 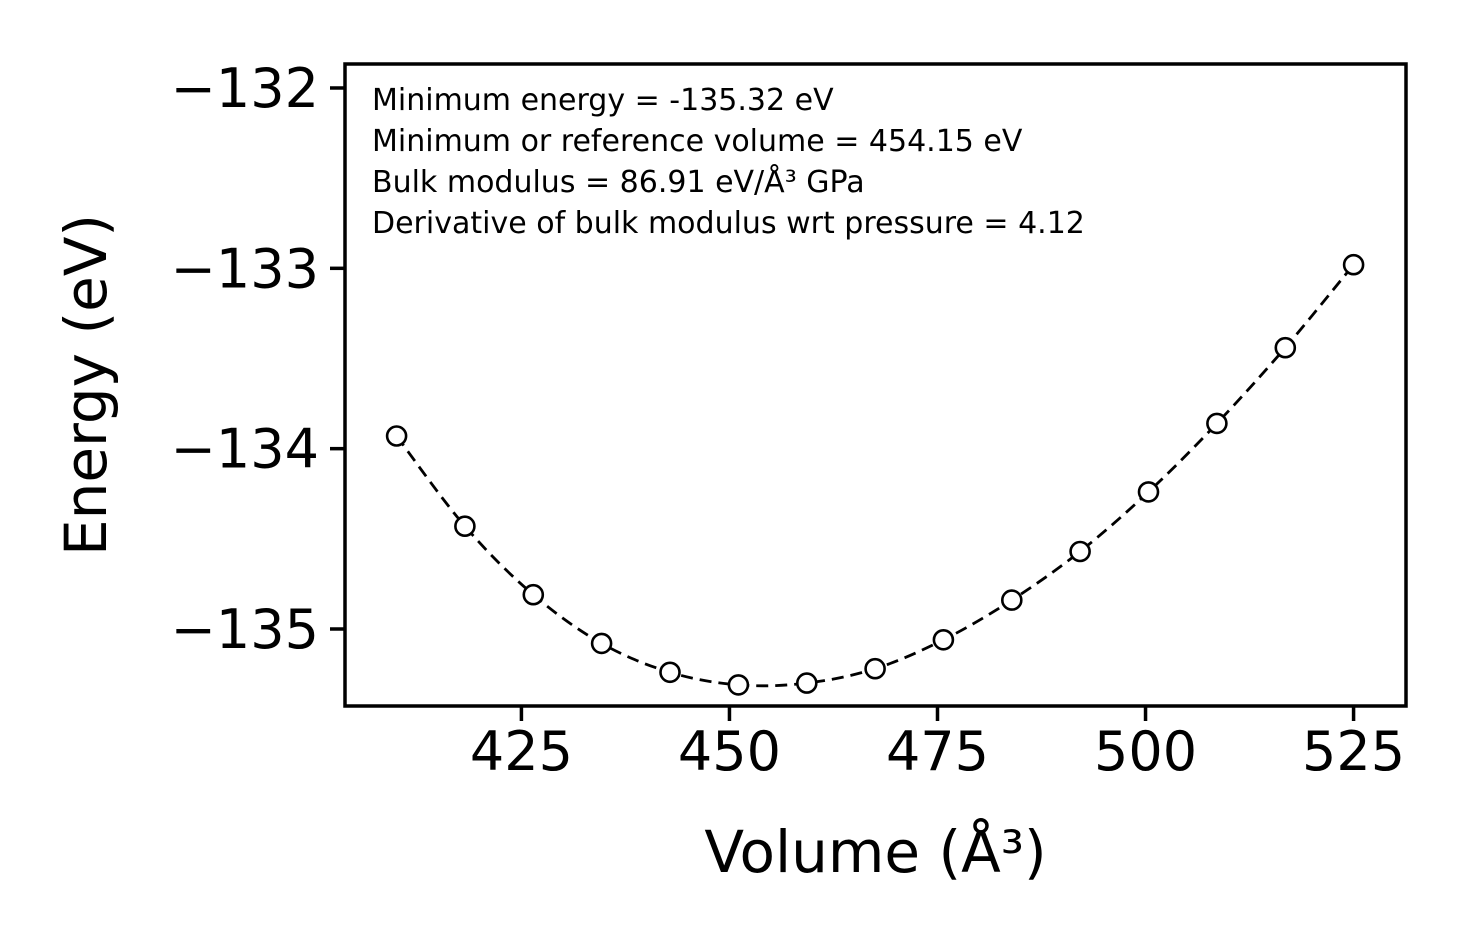 I want to click on y-axis-label: Energy (eV), so click(x=86, y=385).